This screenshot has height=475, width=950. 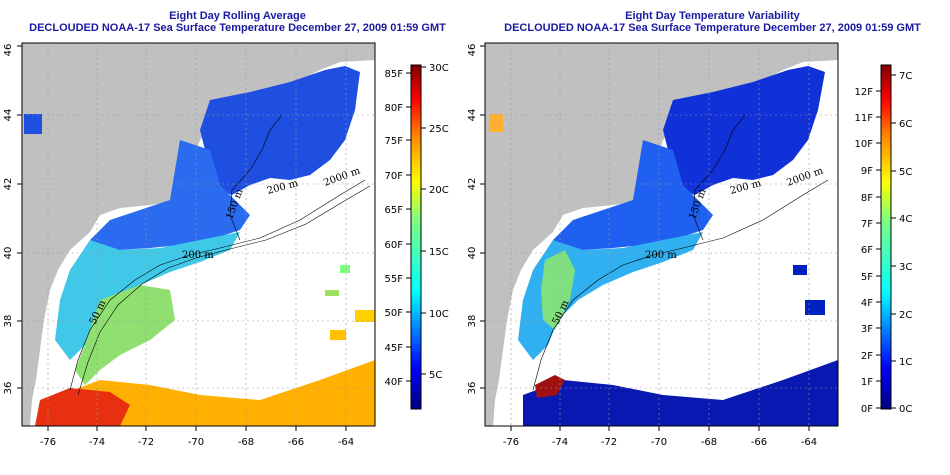 What do you see at coordinates (82, 407) in the screenshot?
I see `sst-field-red` at bounding box center [82, 407].